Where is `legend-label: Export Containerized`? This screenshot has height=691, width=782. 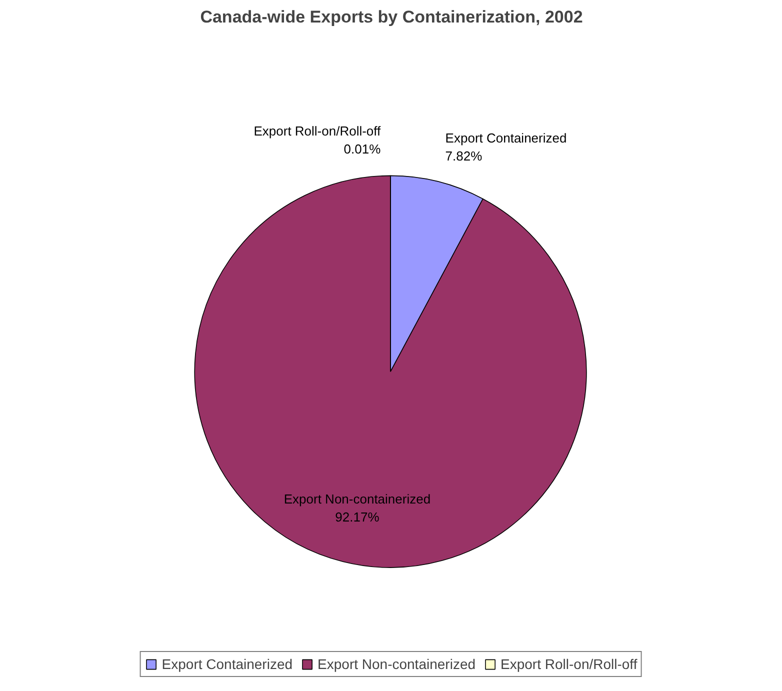 legend-label: Export Containerized is located at coordinates (227, 664).